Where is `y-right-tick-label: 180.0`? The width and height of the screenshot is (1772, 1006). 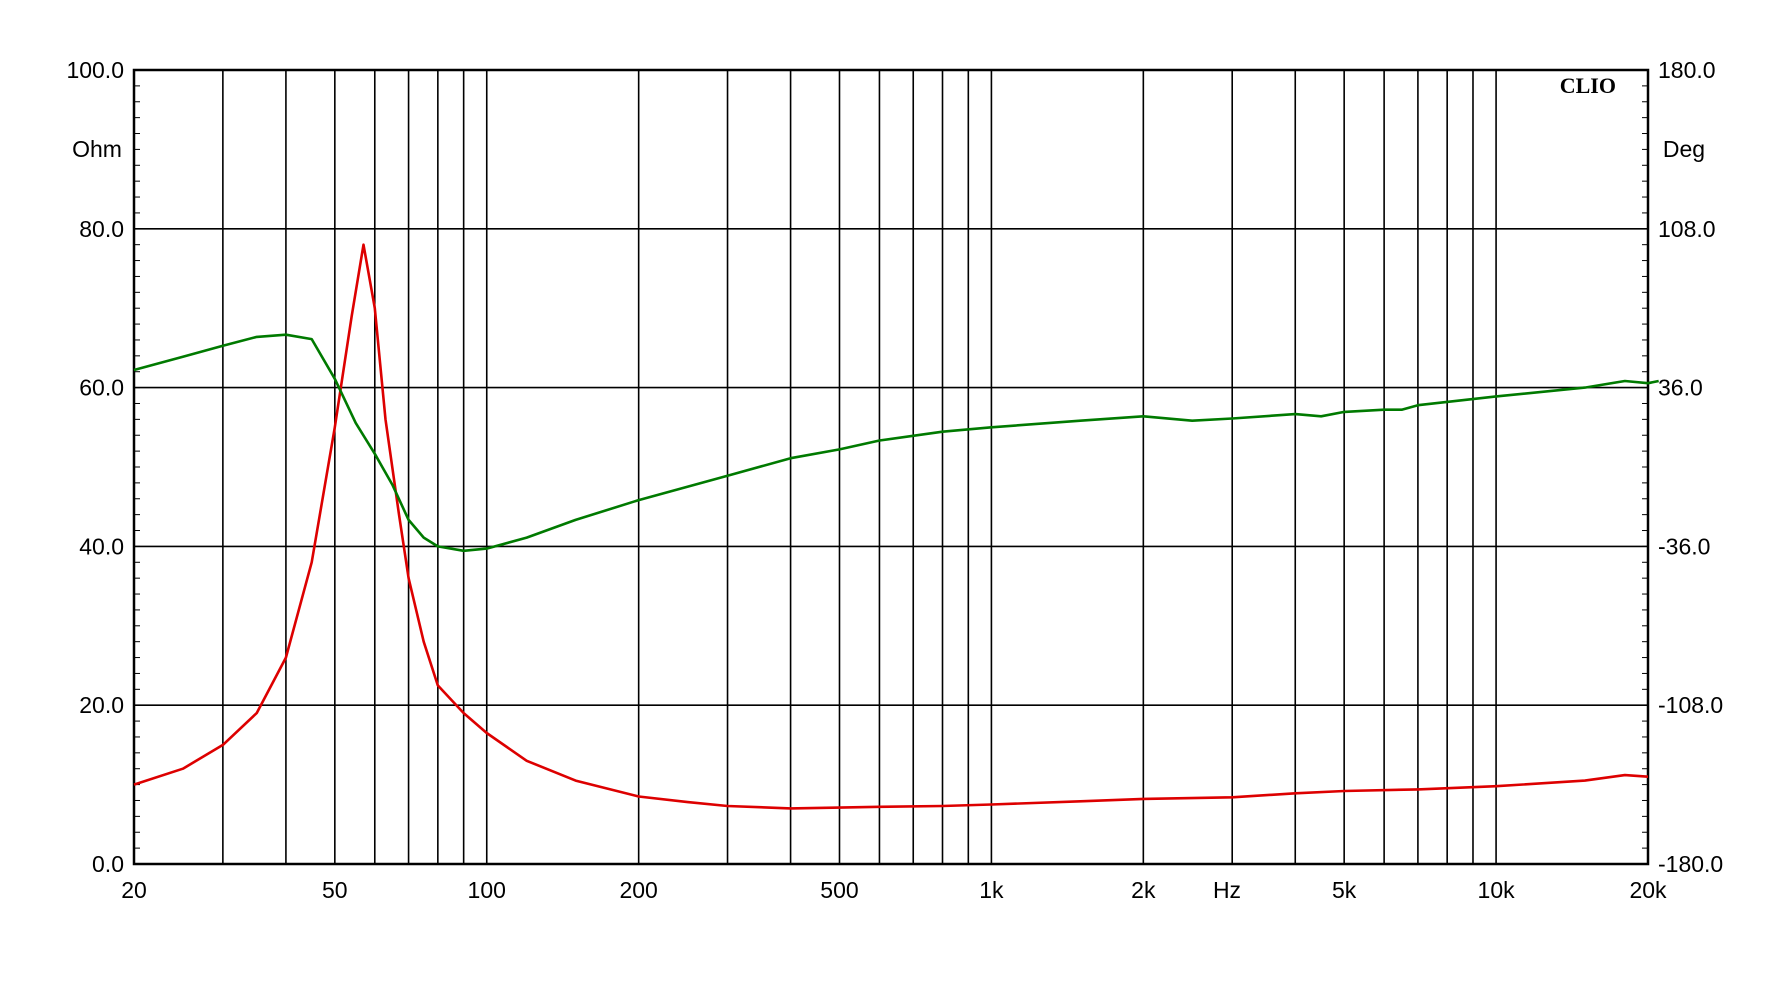
y-right-tick-label: 180.0 is located at coordinates (1687, 70).